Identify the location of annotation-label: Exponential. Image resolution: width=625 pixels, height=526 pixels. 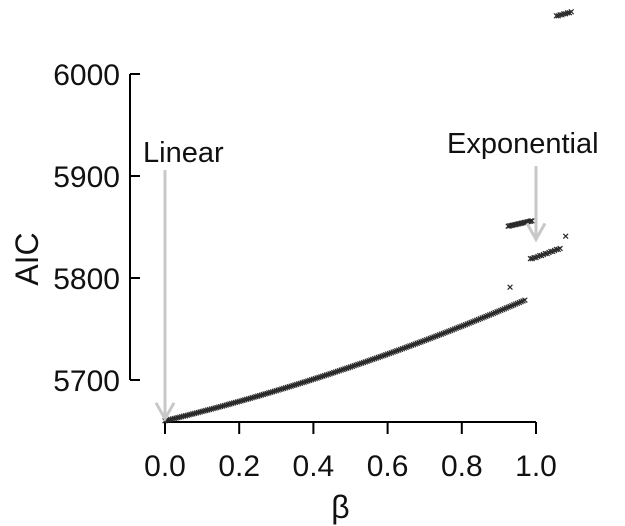
(523, 144).